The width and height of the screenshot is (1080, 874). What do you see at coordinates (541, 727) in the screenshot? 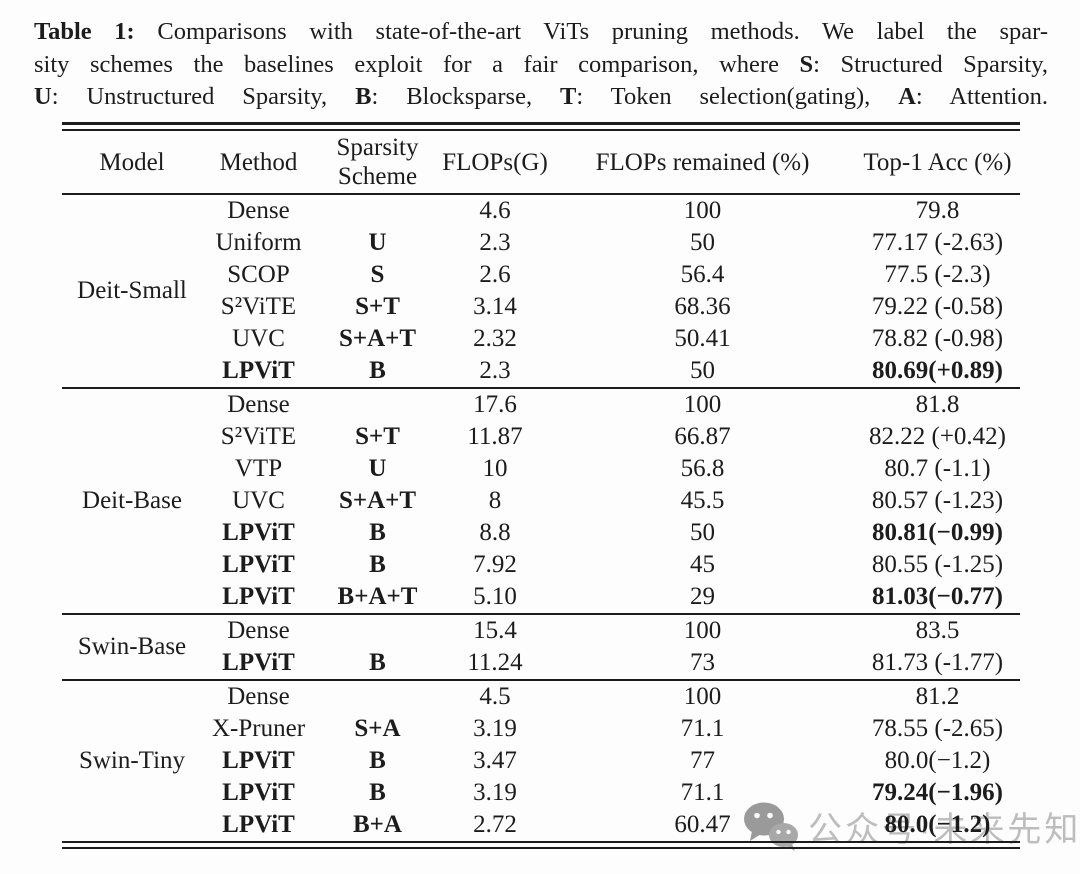
I see `table-row: Swin-Tiny Dense 4.5 100 81.2` at bounding box center [541, 727].